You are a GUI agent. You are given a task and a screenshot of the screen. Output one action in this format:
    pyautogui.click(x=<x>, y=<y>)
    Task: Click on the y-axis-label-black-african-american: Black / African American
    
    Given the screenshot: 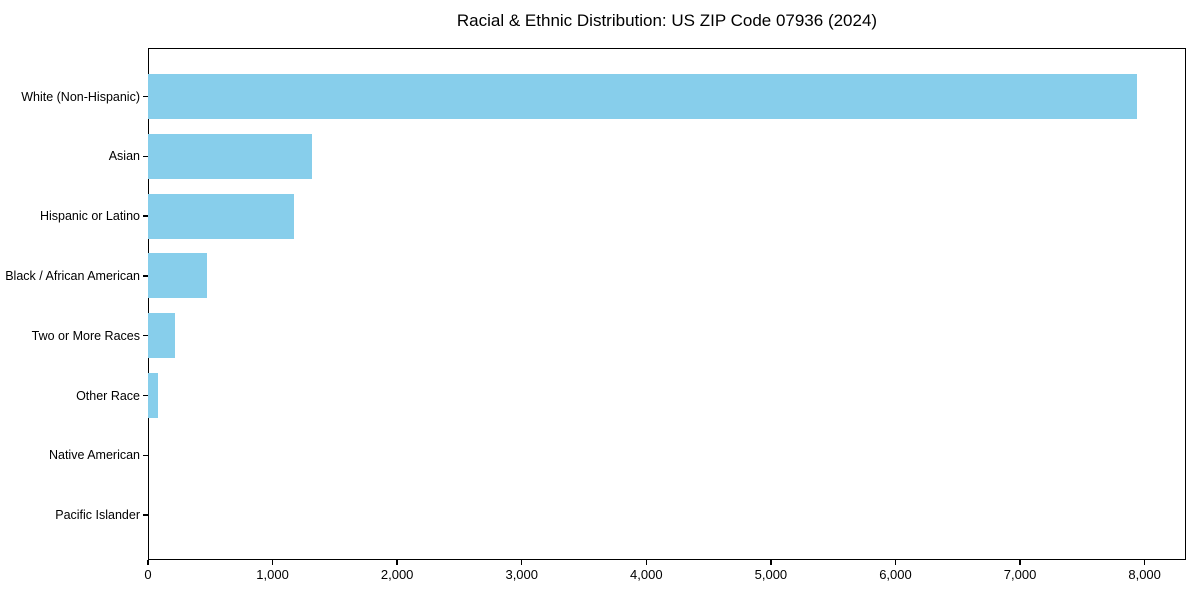 What is the action you would take?
    pyautogui.click(x=72, y=275)
    